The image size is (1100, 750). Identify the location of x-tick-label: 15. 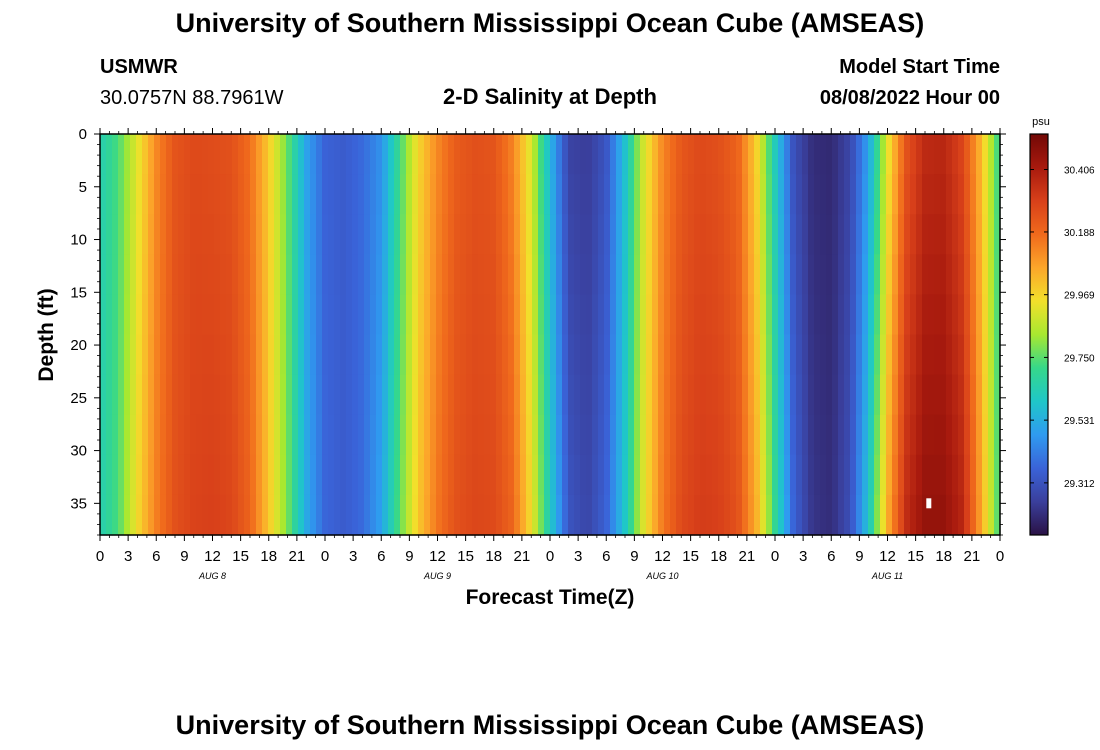
(915, 556).